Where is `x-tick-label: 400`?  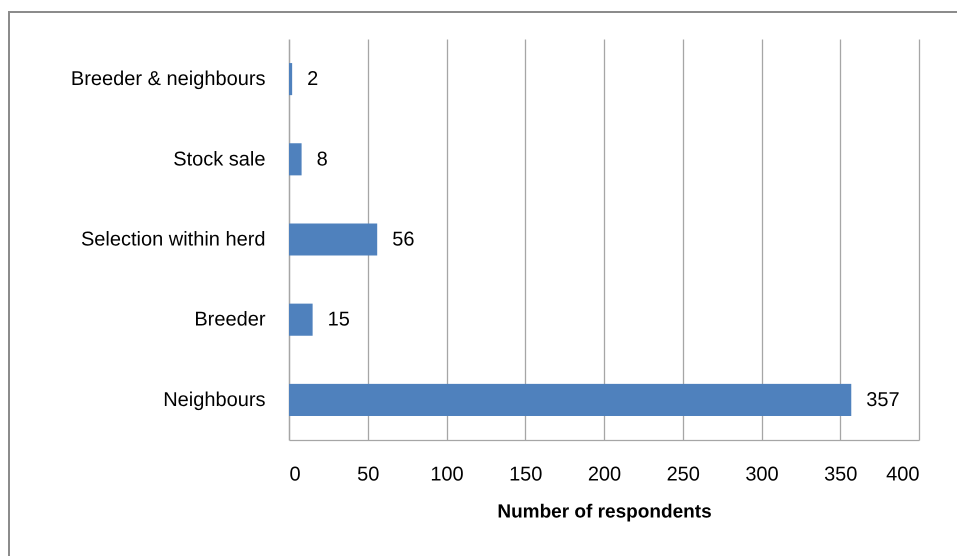 x-tick-label: 400 is located at coordinates (903, 475).